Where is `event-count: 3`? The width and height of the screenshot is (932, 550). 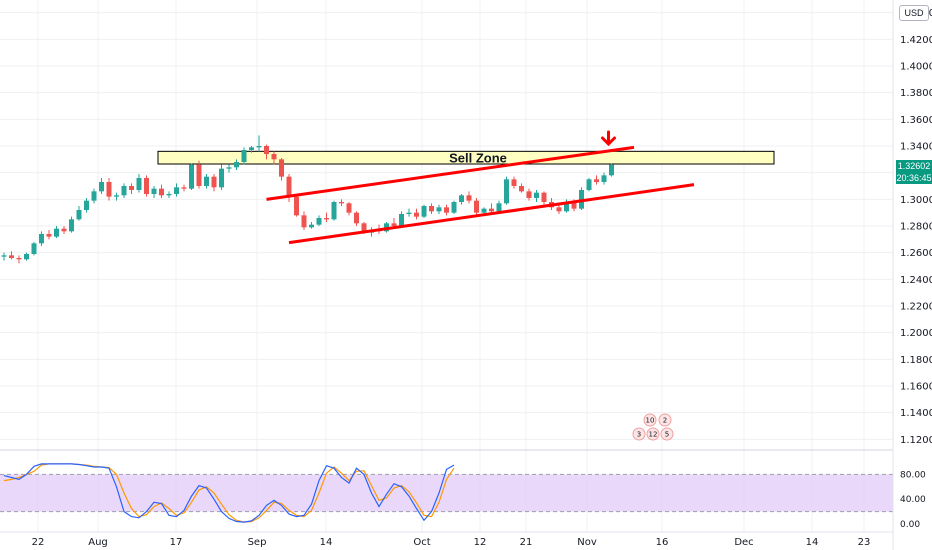 event-count: 3 is located at coordinates (639, 435).